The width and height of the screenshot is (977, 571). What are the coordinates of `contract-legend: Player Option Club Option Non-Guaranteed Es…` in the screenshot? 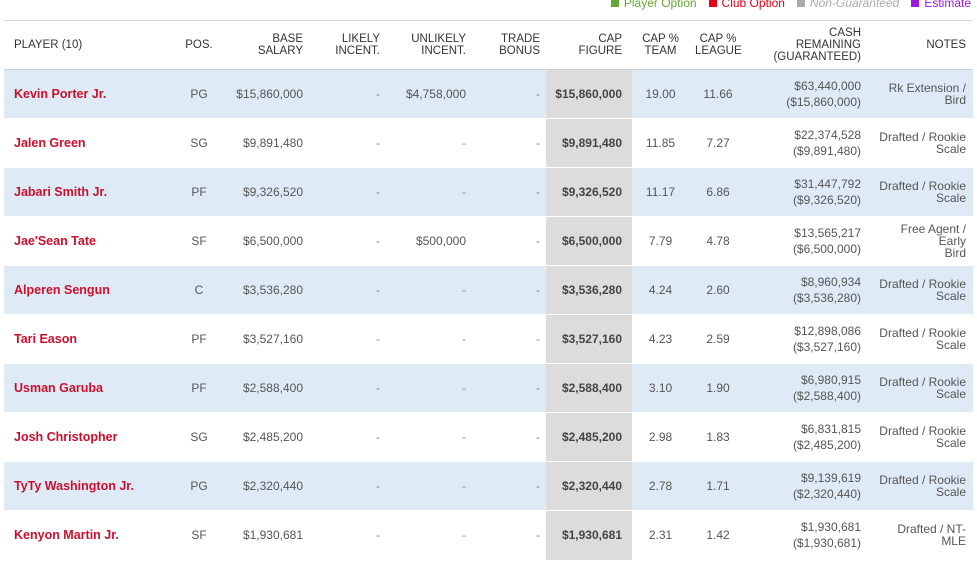 It's located at (785, 5).